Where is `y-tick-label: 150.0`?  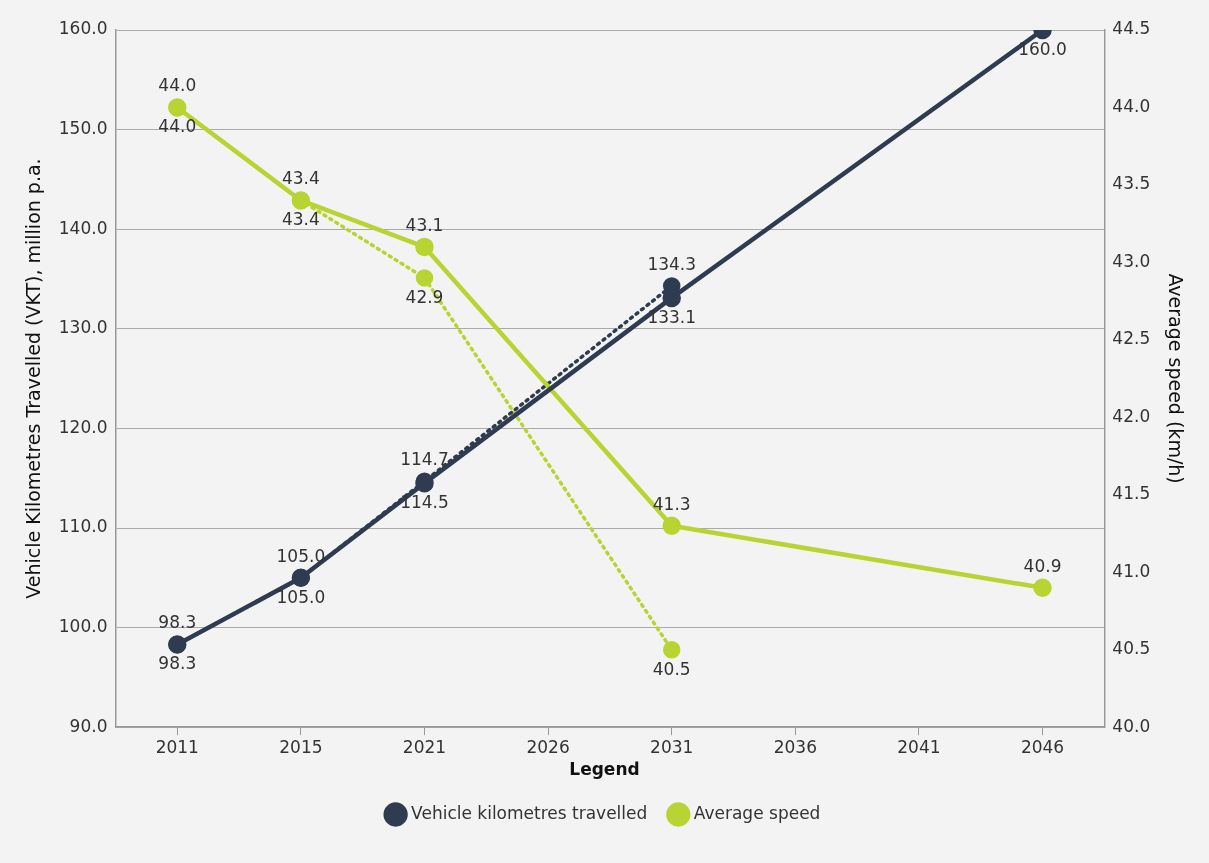
y-tick-label: 150.0 is located at coordinates (83, 128).